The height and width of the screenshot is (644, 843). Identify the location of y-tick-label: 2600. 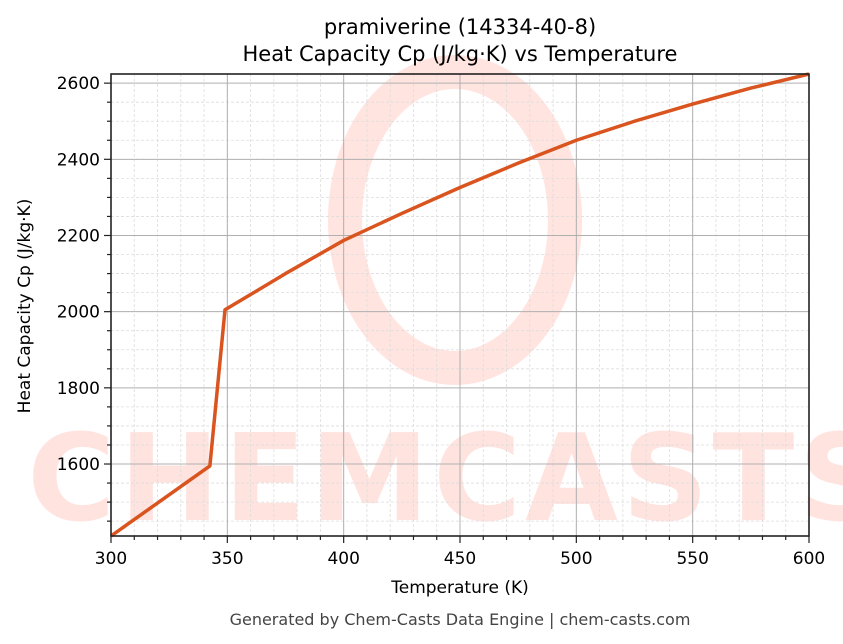
(78, 84).